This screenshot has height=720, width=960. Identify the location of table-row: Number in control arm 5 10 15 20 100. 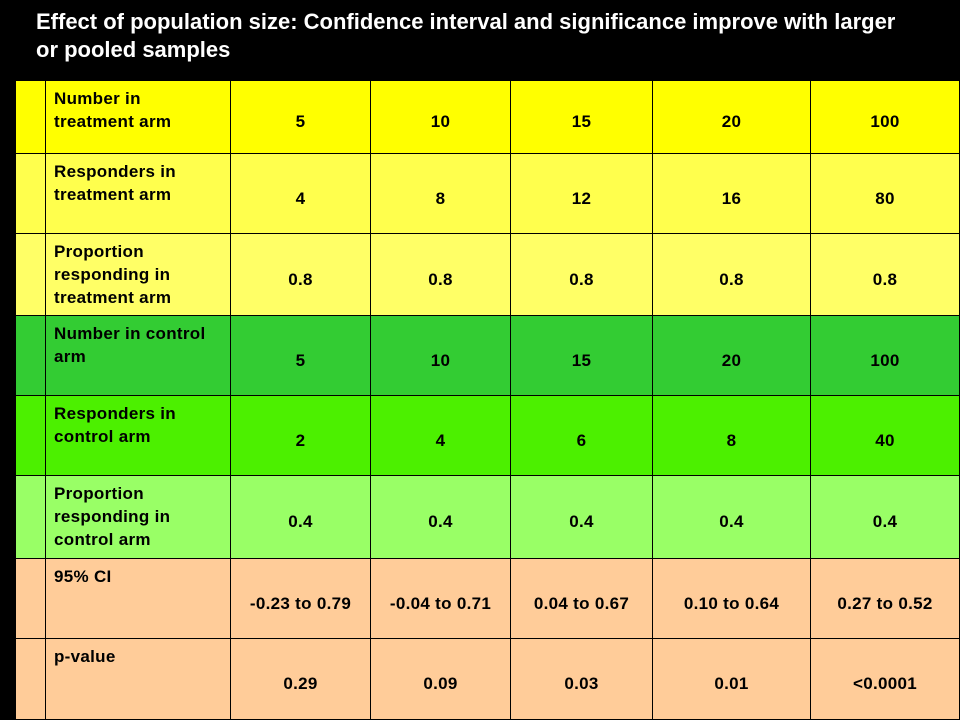
(487, 355).